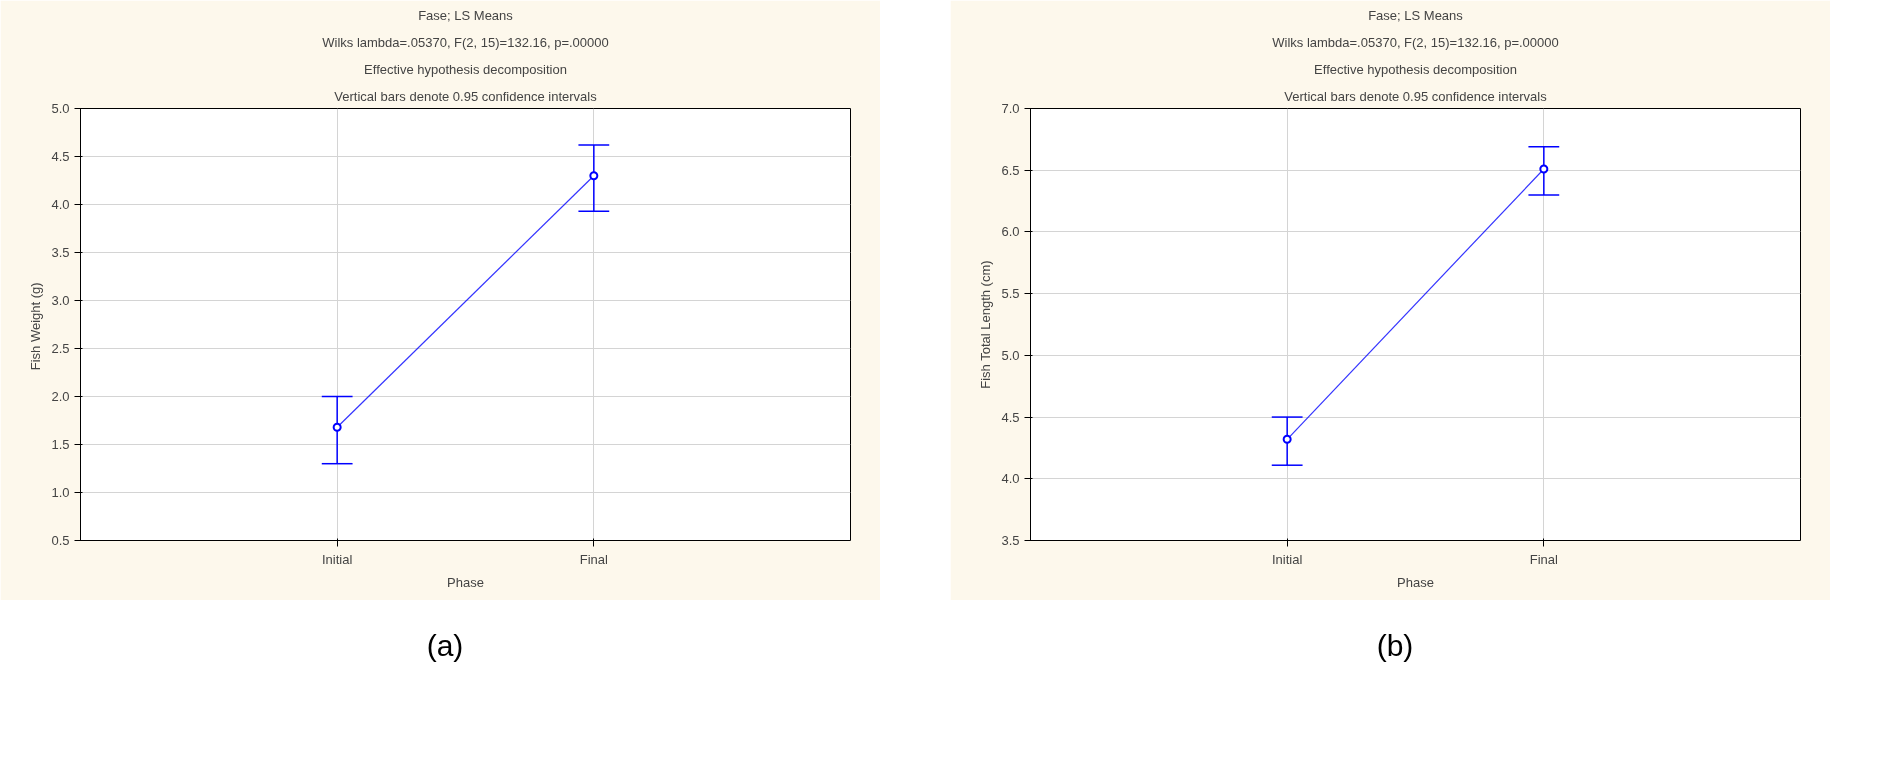  What do you see at coordinates (1010, 108) in the screenshot?
I see `y-tick-label: 7.0` at bounding box center [1010, 108].